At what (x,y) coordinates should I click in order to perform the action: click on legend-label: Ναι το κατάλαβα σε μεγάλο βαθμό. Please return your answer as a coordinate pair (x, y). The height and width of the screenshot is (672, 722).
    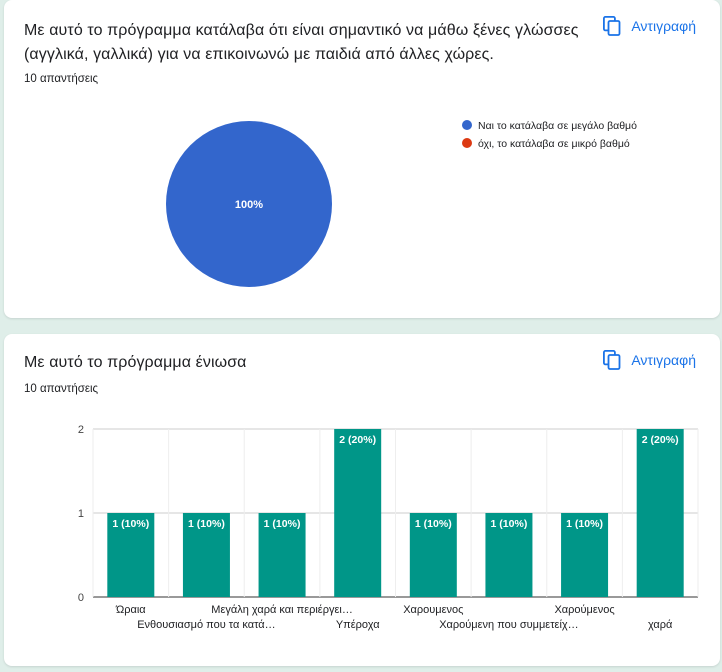
    Looking at the image, I should click on (557, 126).